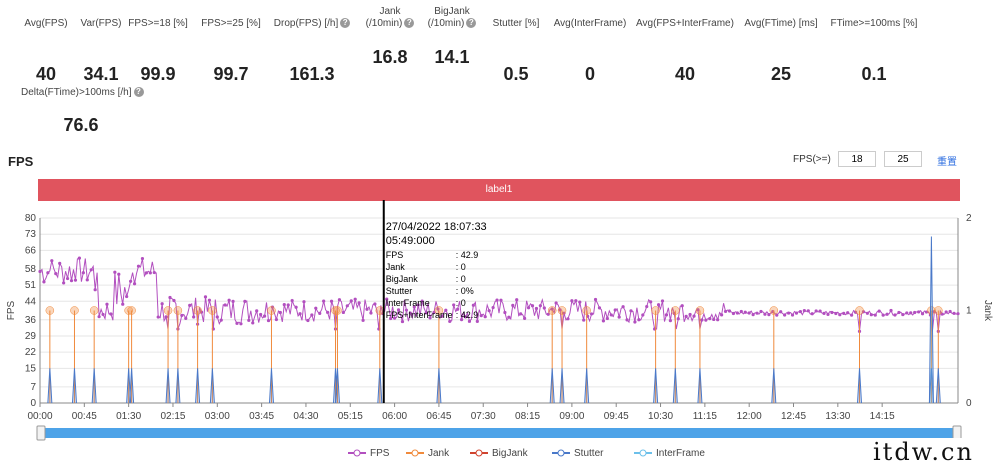 Image resolution: width=1000 pixels, height=466 pixels. What do you see at coordinates (669, 453) in the screenshot?
I see `legend-item-interframe: InterFrame` at bounding box center [669, 453].